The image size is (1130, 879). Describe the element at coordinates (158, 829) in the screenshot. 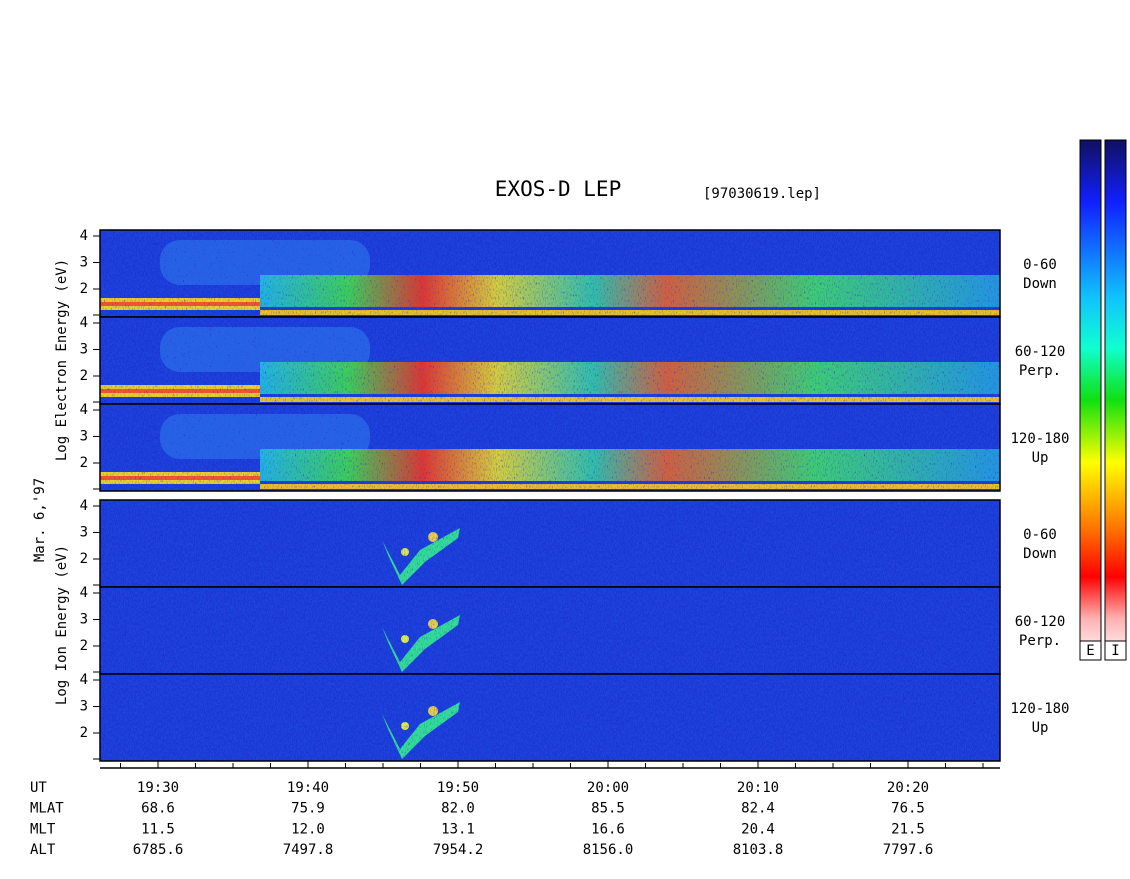

I see `row-value: 11.5` at that location.